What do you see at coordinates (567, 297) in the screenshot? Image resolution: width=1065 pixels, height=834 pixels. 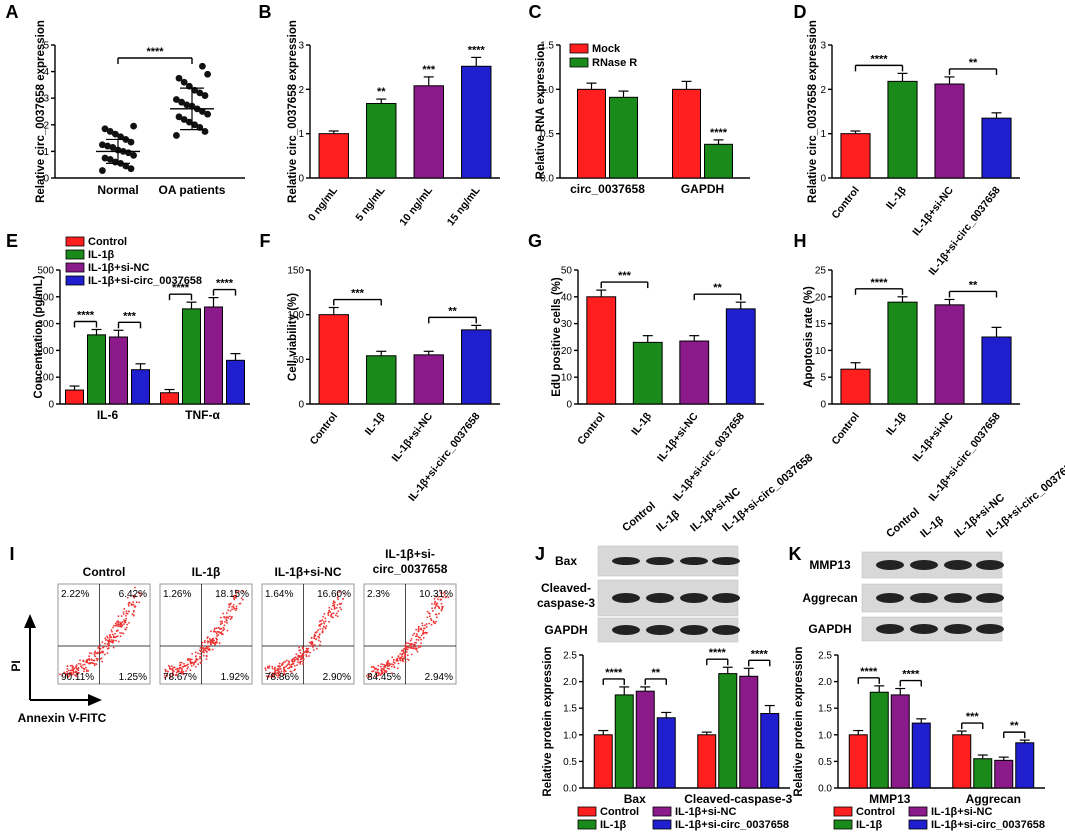 I see `y-tick-label: 40` at bounding box center [567, 297].